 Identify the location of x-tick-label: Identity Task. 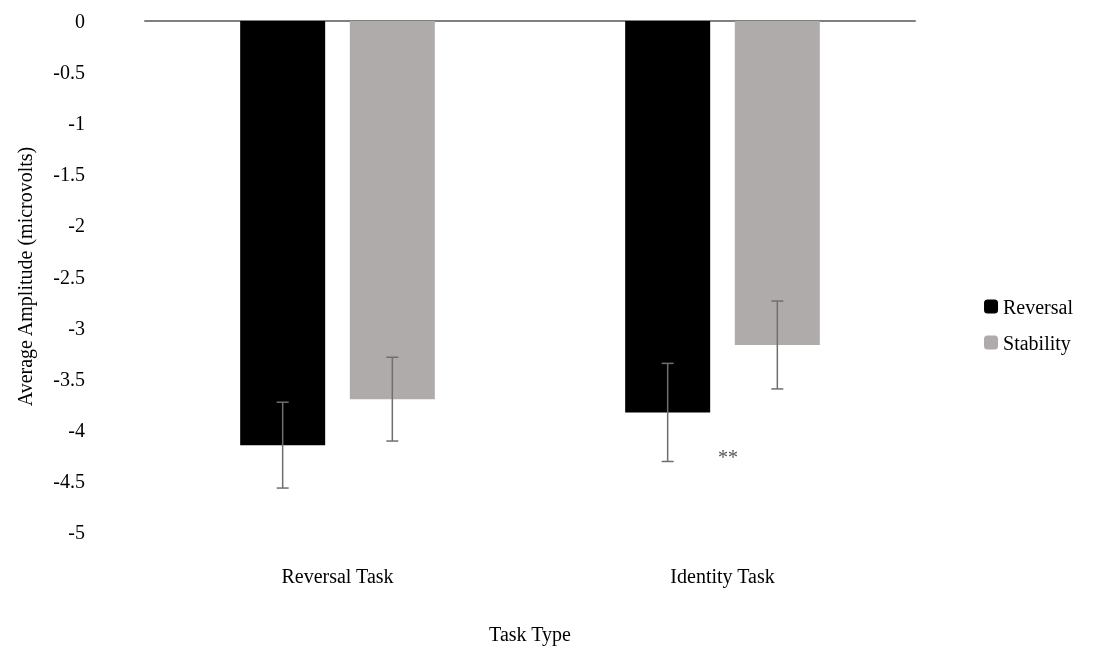
(722, 576).